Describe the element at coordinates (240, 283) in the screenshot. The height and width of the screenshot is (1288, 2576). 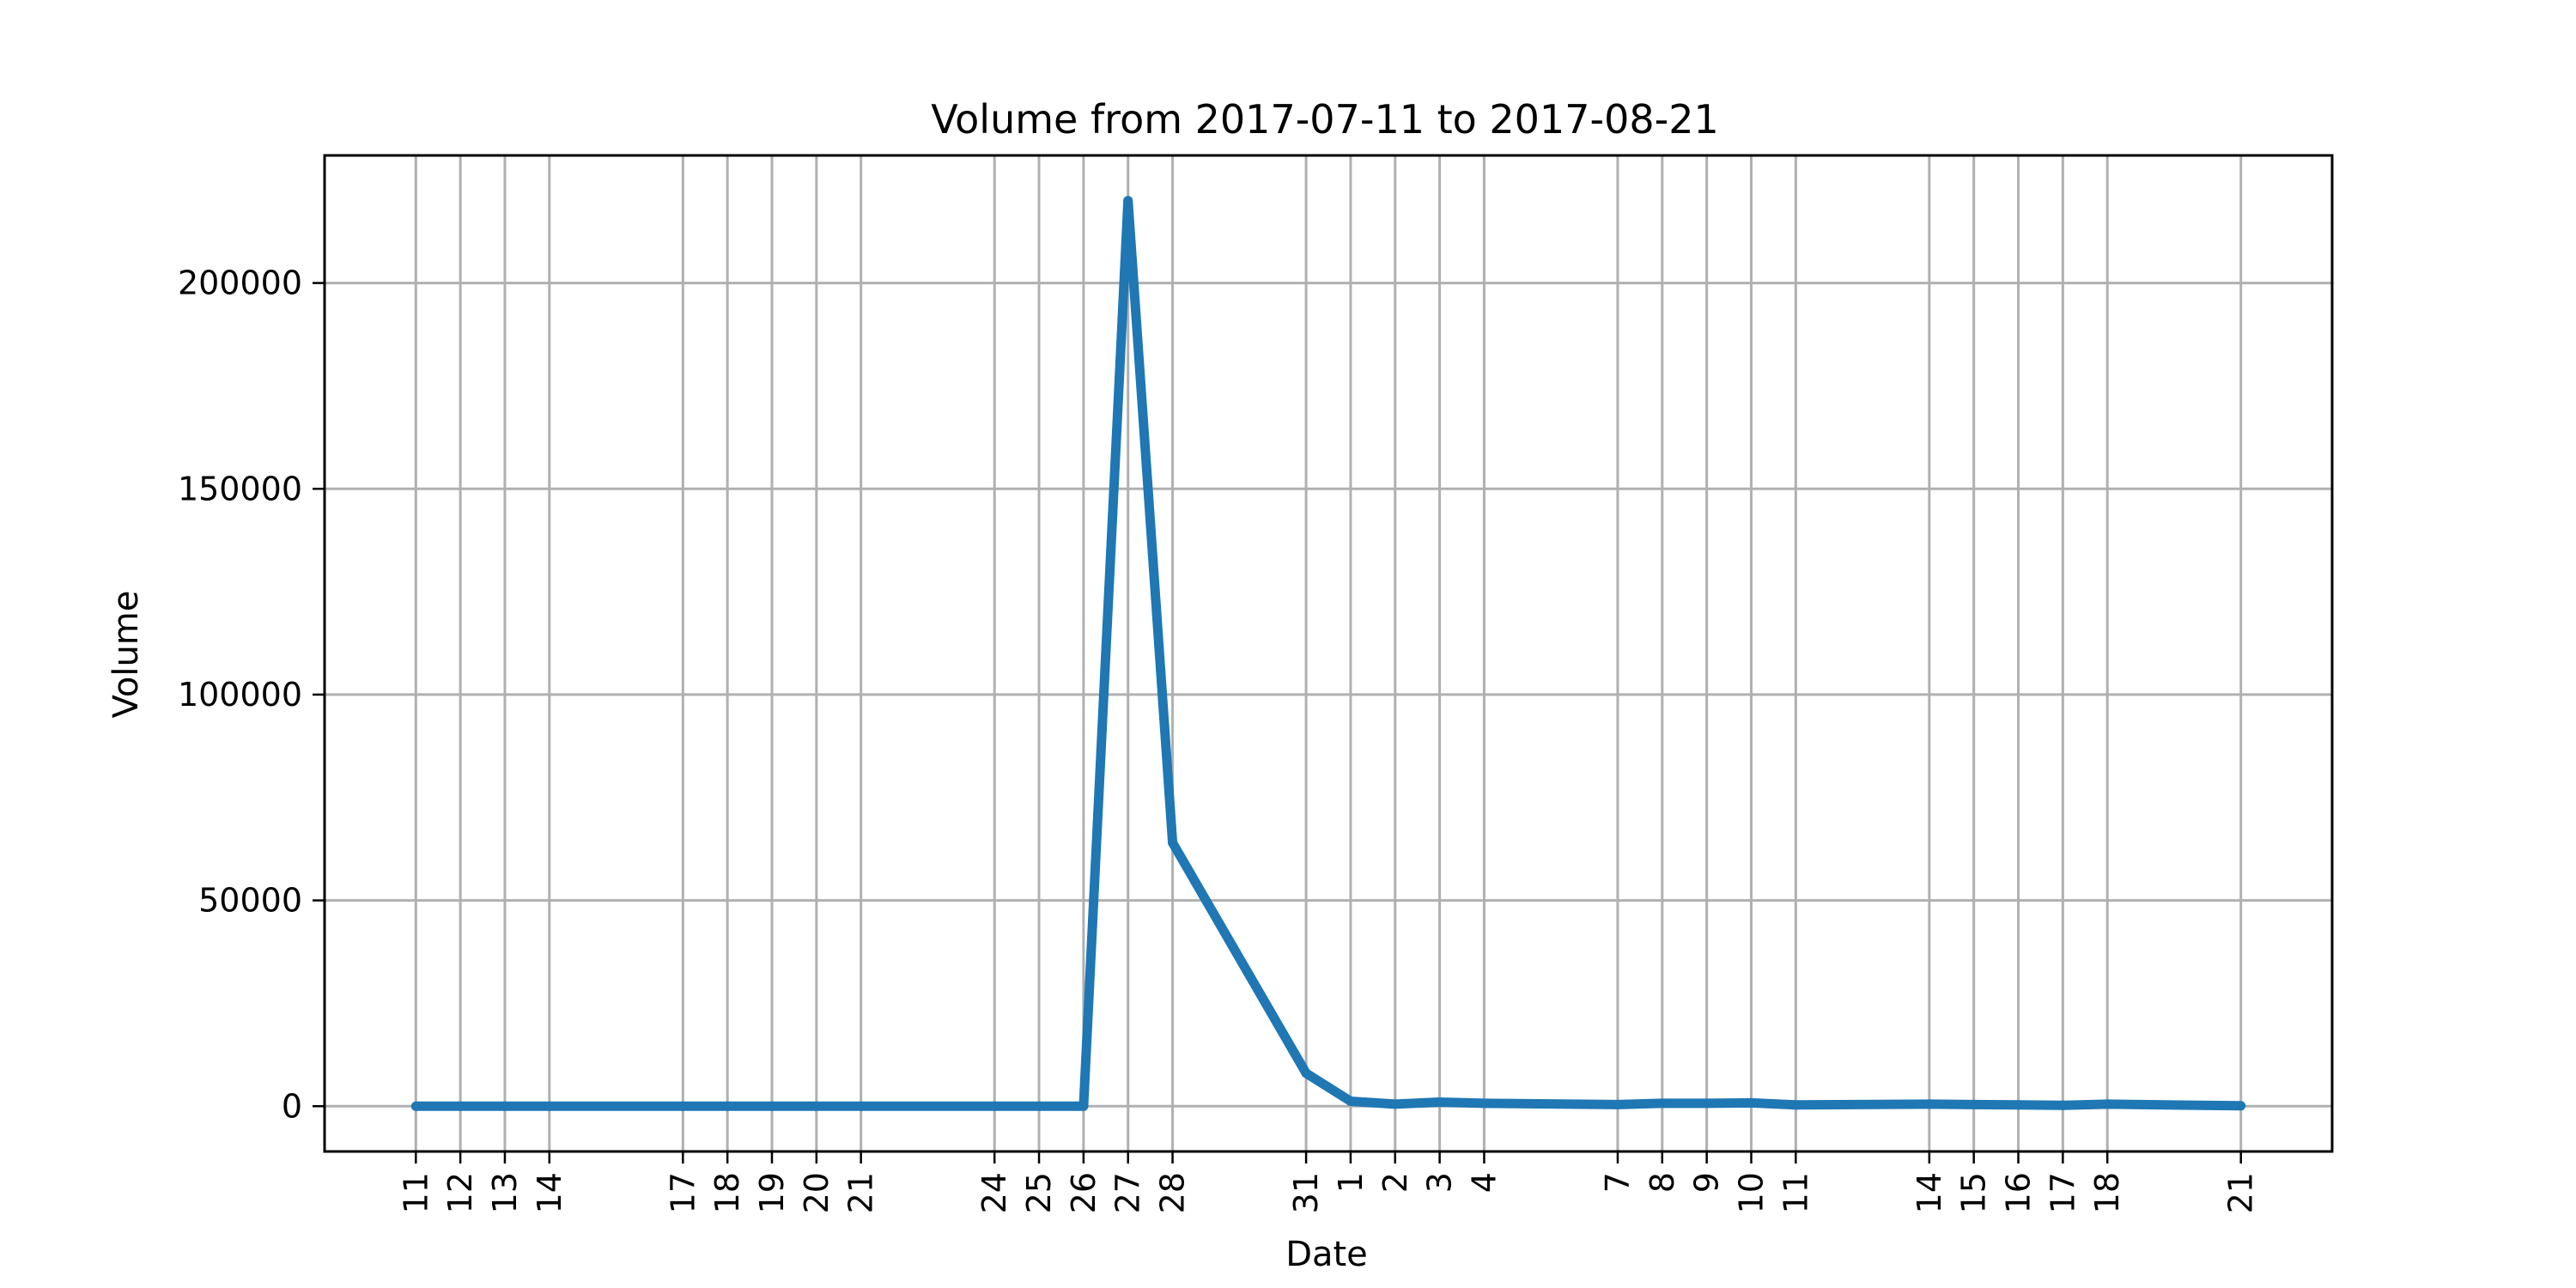
I see `y-tick-label: 200000` at that location.